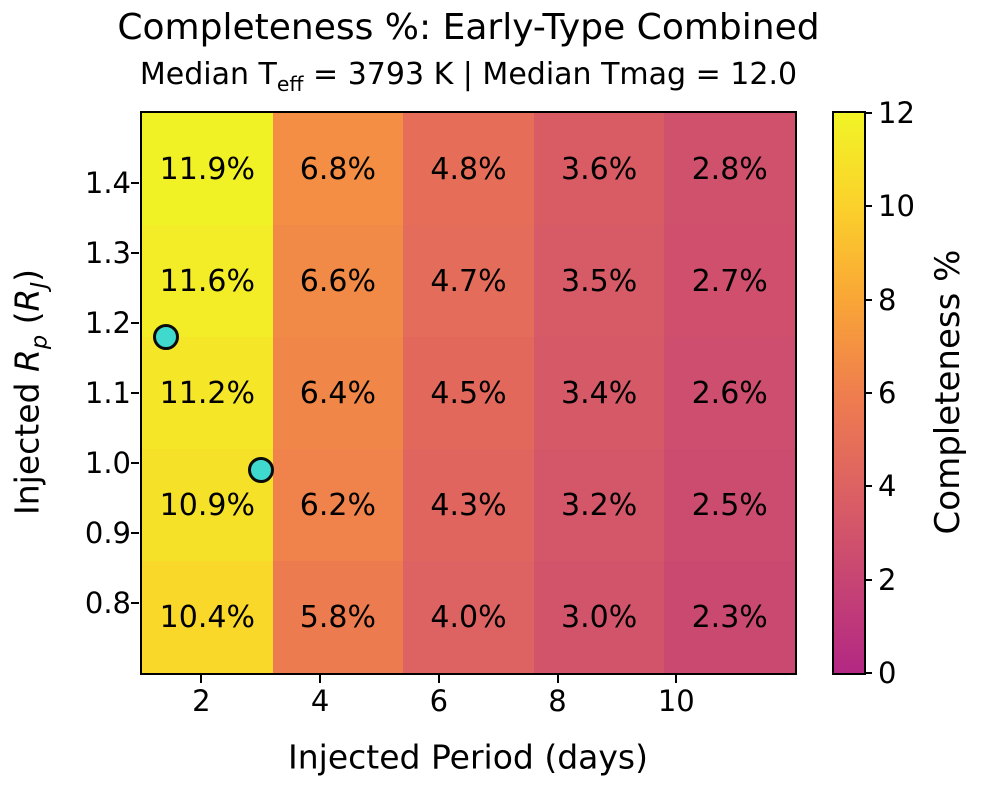 This screenshot has width=981, height=789. I want to click on colorbar-tick-label: 4, so click(887, 486).